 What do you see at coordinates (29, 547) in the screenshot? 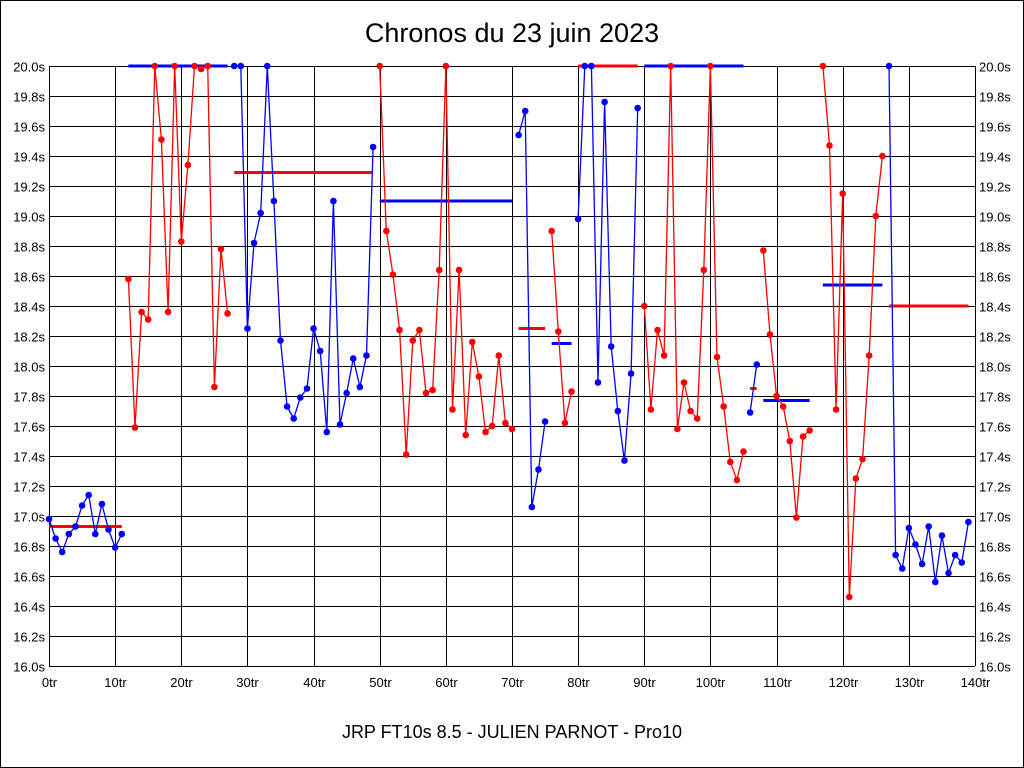
I see `y-tick-label-left: 16.8s` at bounding box center [29, 547].